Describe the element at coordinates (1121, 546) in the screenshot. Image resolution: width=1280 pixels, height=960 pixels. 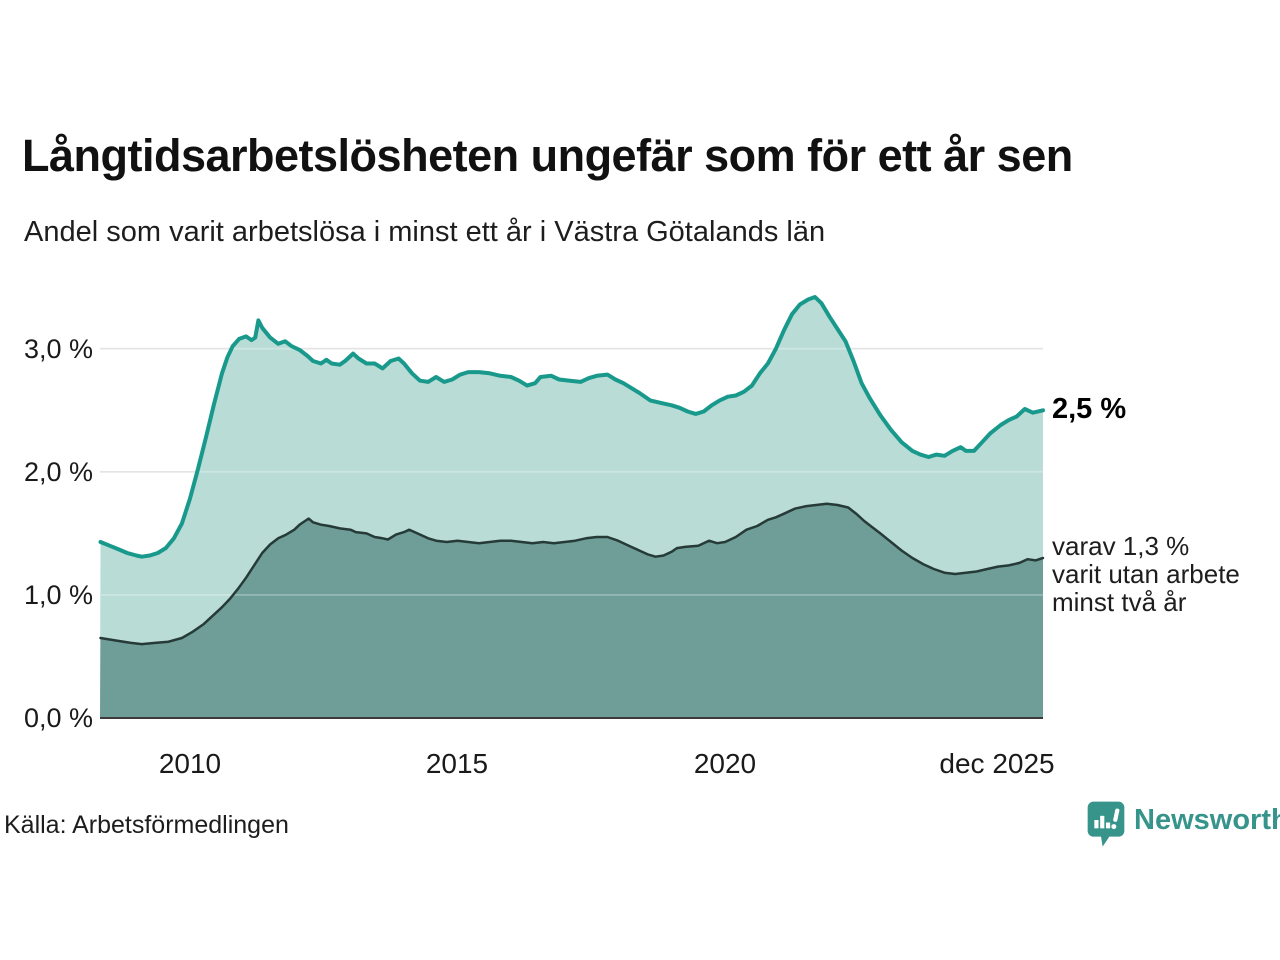
I see `series2-annotation-line1: varav 1,3 %` at that location.